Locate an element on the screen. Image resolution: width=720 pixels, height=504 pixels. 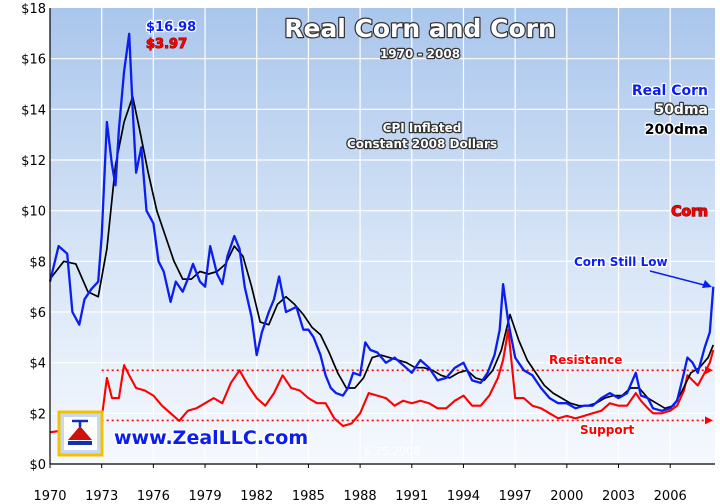
peak-label-real: $16.98 is located at coordinates (171, 27).